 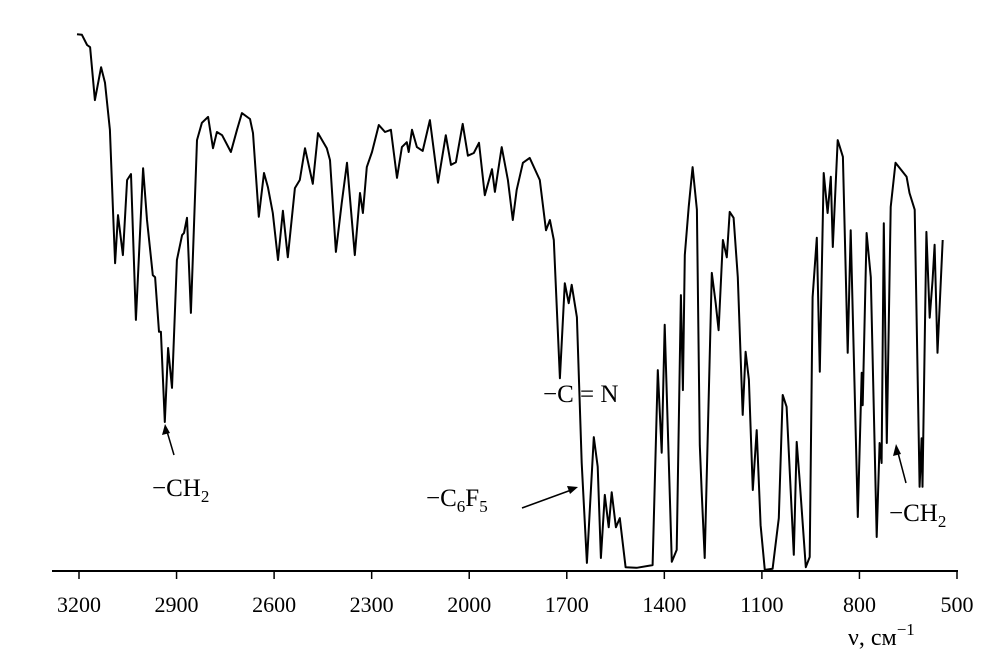 I want to click on x-axis-label: ν, см−1, so click(x=881, y=635).